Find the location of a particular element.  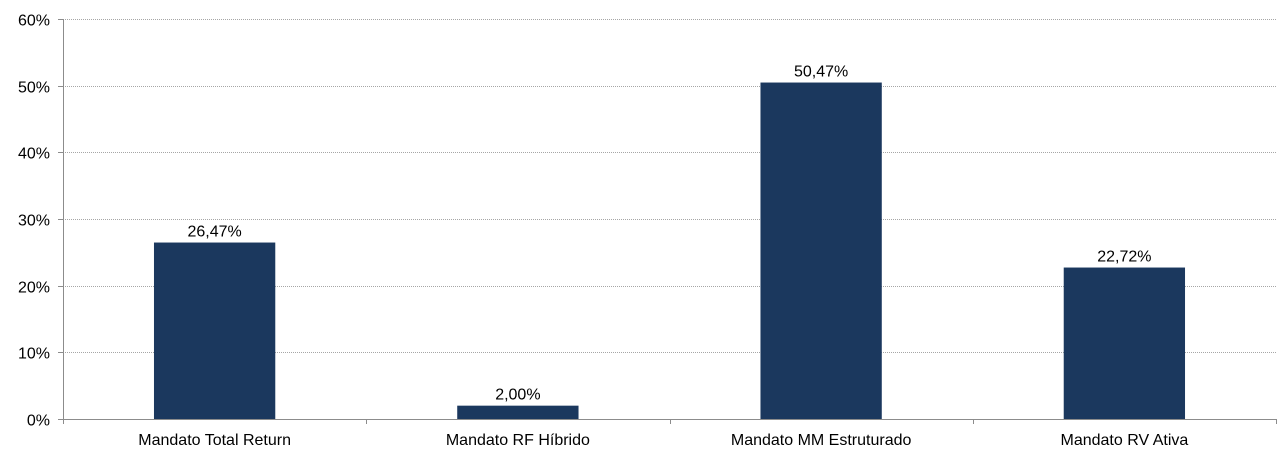

y-tick-label: 60% is located at coordinates (34, 21).